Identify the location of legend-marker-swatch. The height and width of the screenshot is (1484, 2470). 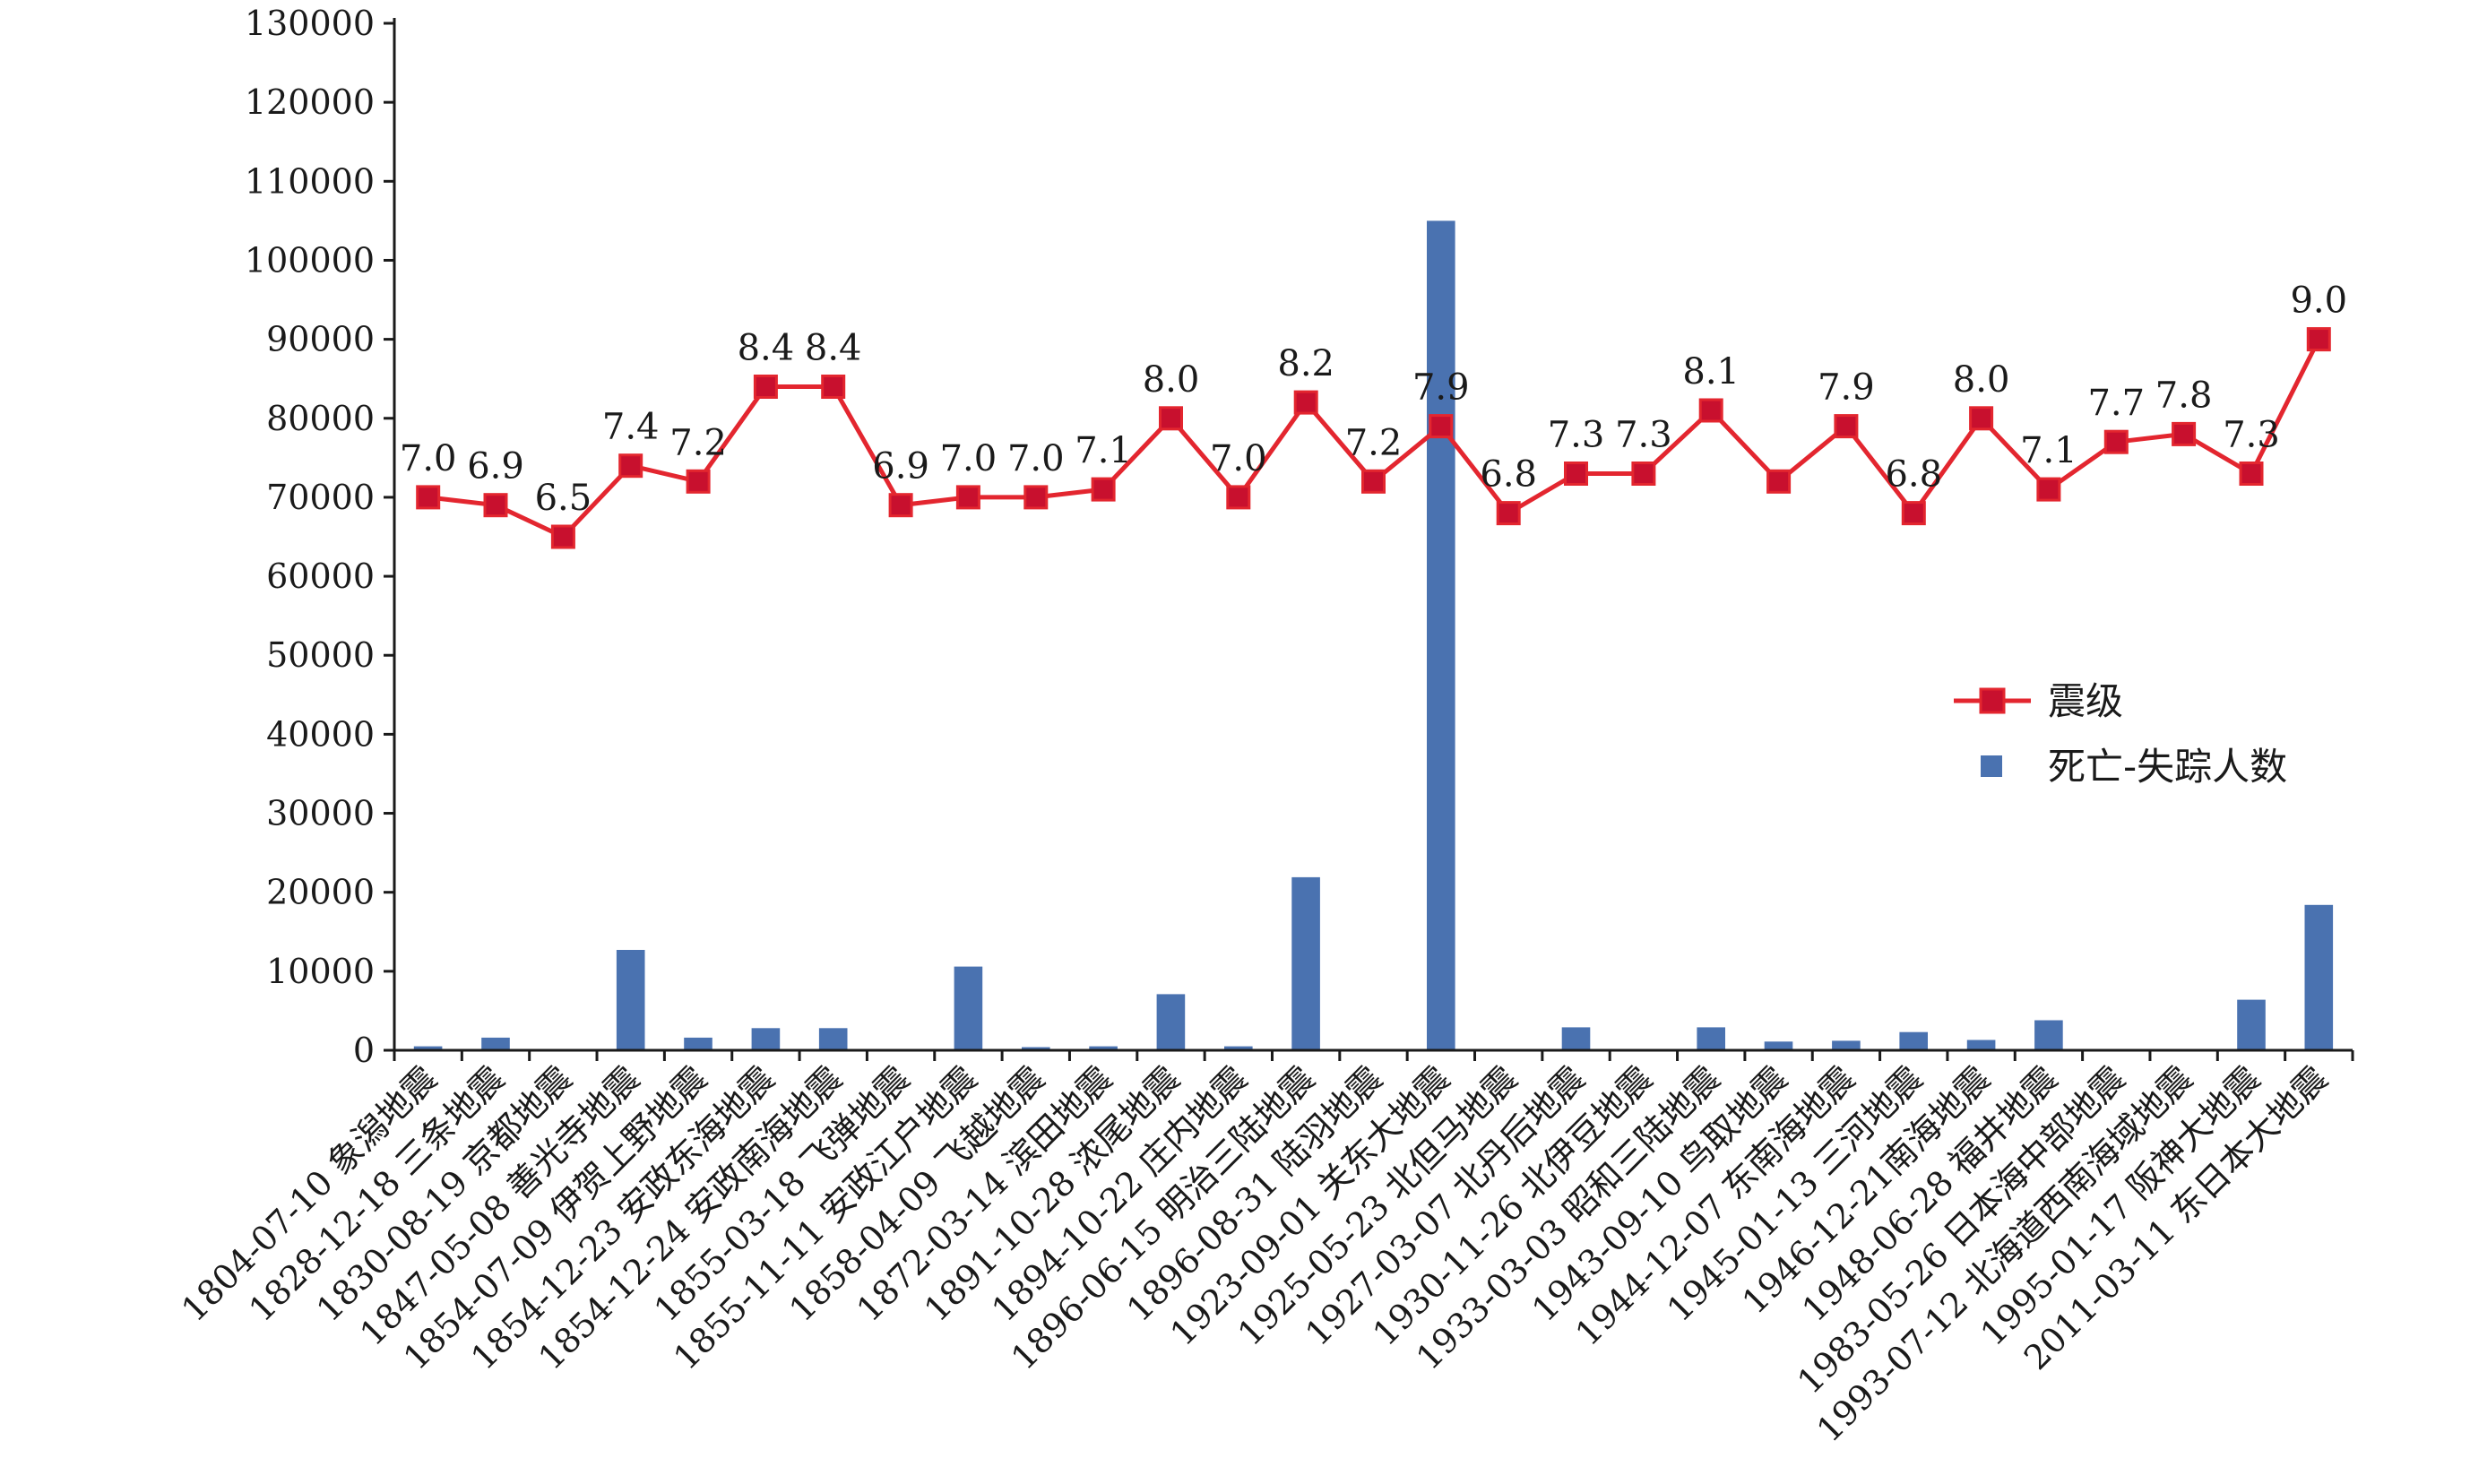
(1992, 700).